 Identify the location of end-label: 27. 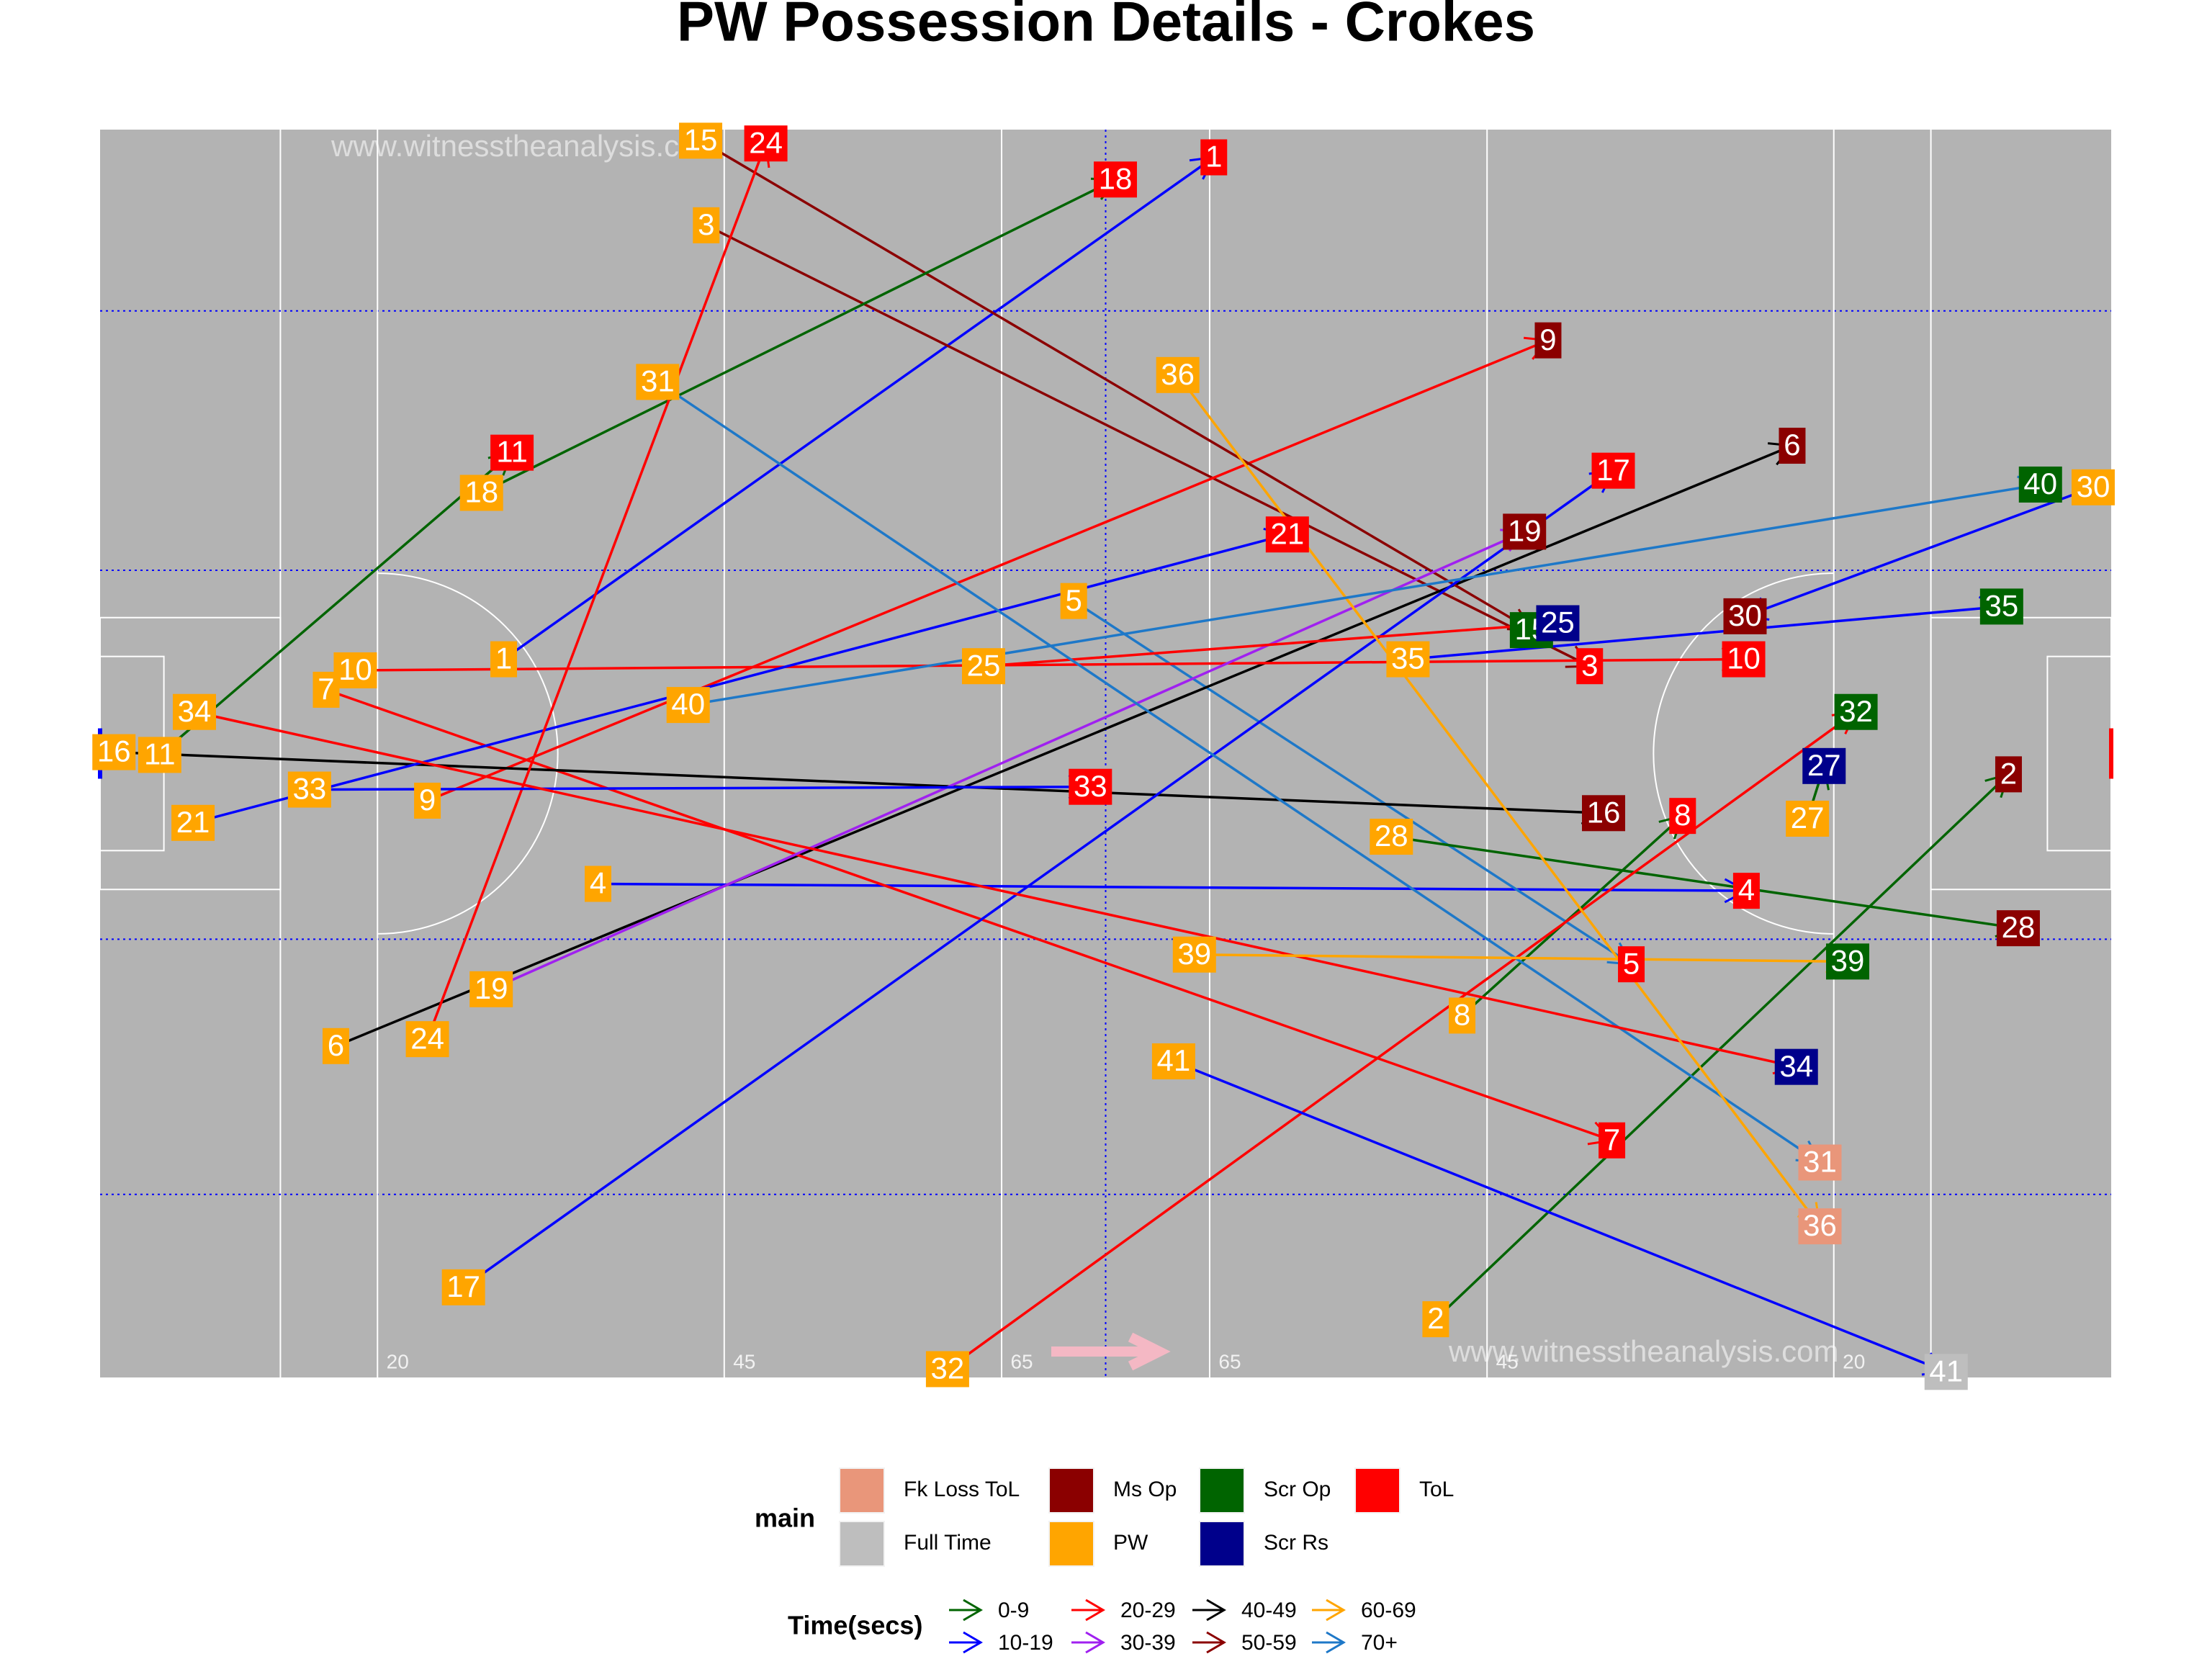
(1824, 765).